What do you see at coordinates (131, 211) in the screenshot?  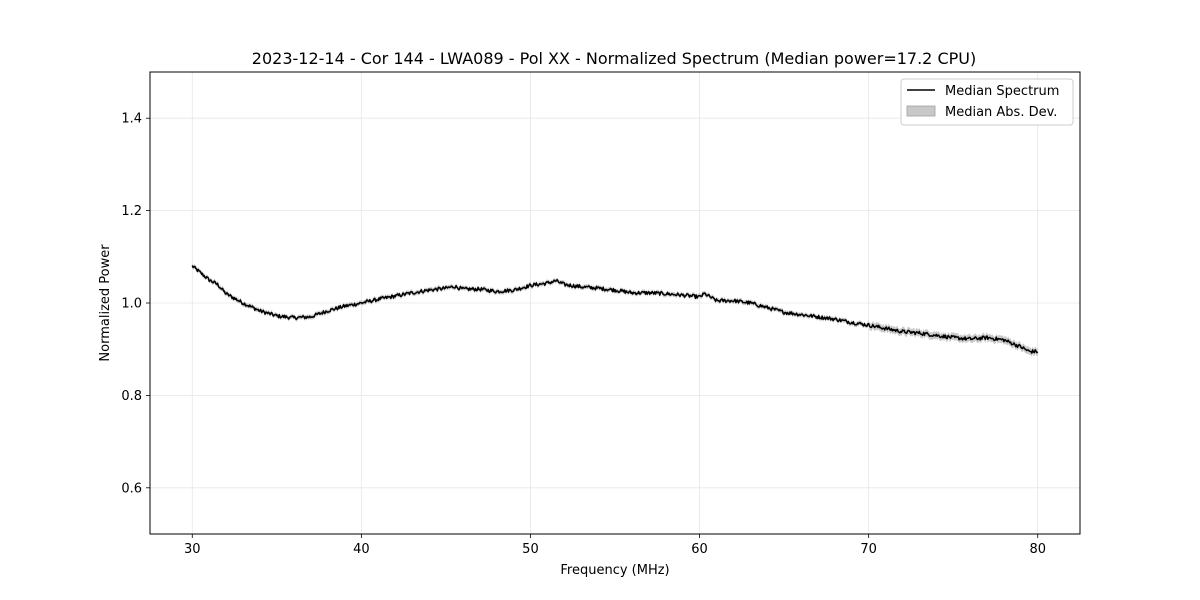 I see `y-tick-label: 1.2` at bounding box center [131, 211].